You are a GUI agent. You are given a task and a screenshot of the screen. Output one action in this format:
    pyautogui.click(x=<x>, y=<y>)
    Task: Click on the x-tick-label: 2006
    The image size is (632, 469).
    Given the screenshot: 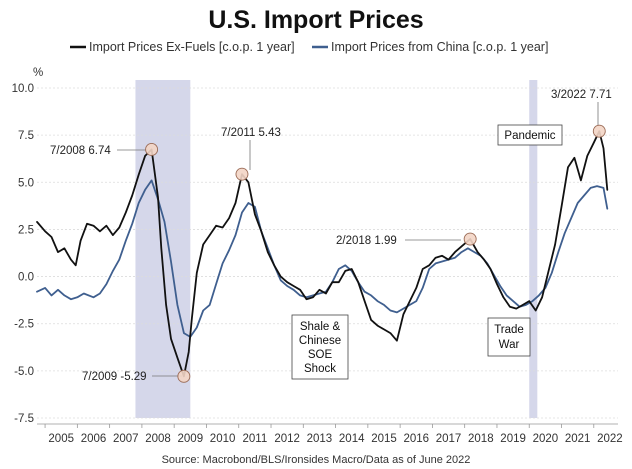 What is the action you would take?
    pyautogui.click(x=94, y=439)
    